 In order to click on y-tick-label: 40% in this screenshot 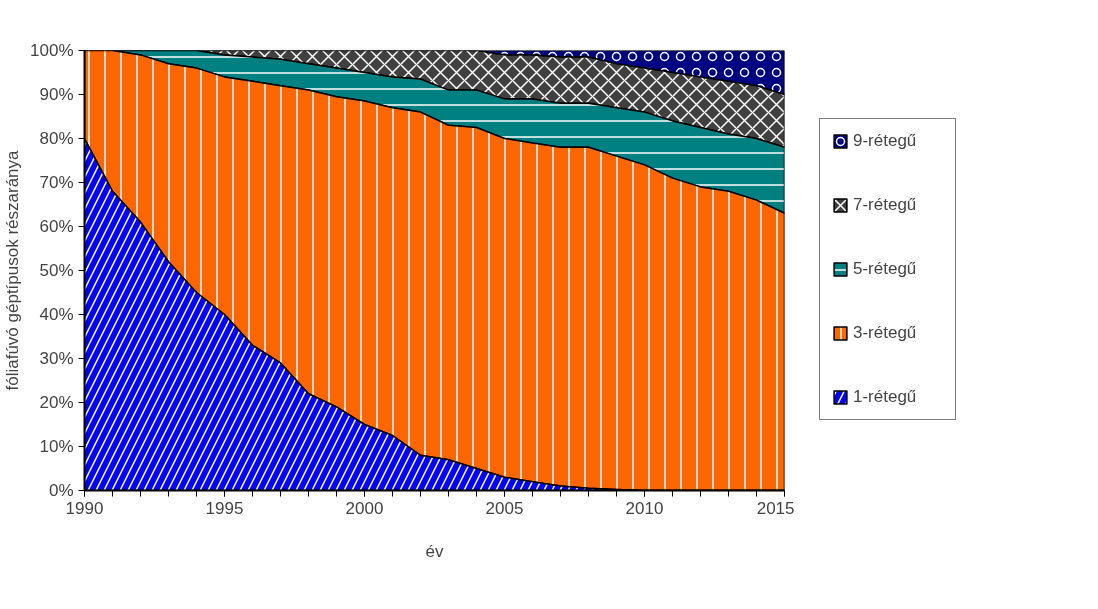, I will do `click(56, 314)`.